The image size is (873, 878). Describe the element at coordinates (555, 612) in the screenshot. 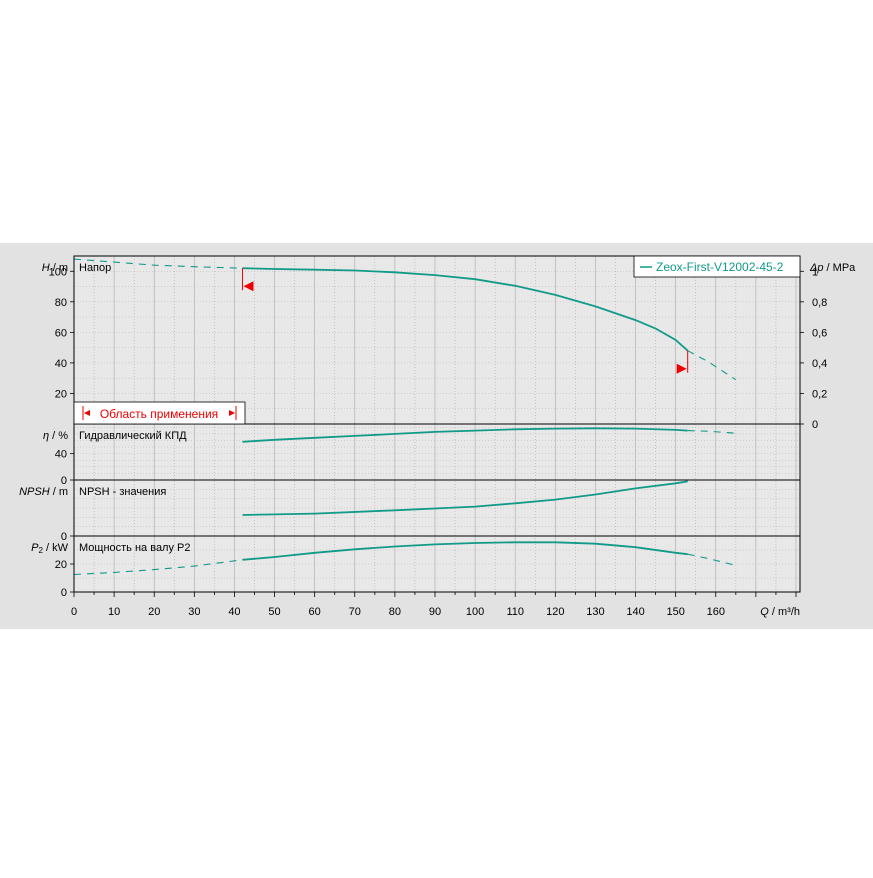

I see `x-tick-label: 120` at that location.